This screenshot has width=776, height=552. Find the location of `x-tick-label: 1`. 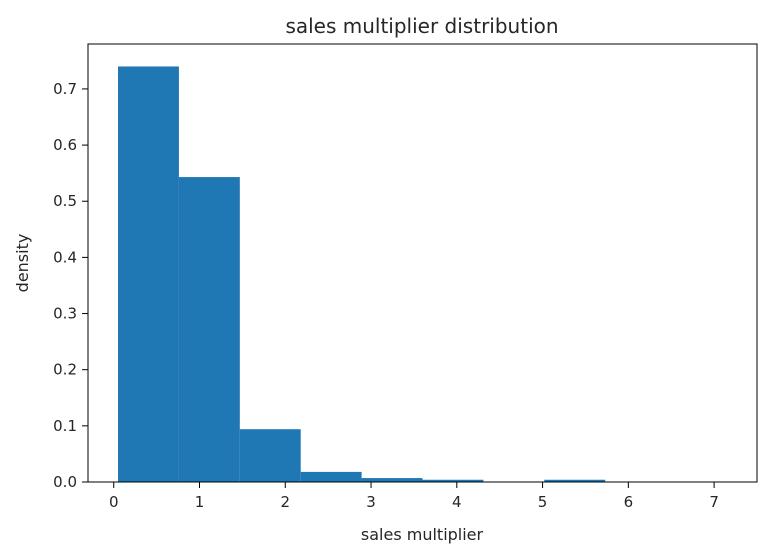

x-tick-label: 1 is located at coordinates (200, 502).